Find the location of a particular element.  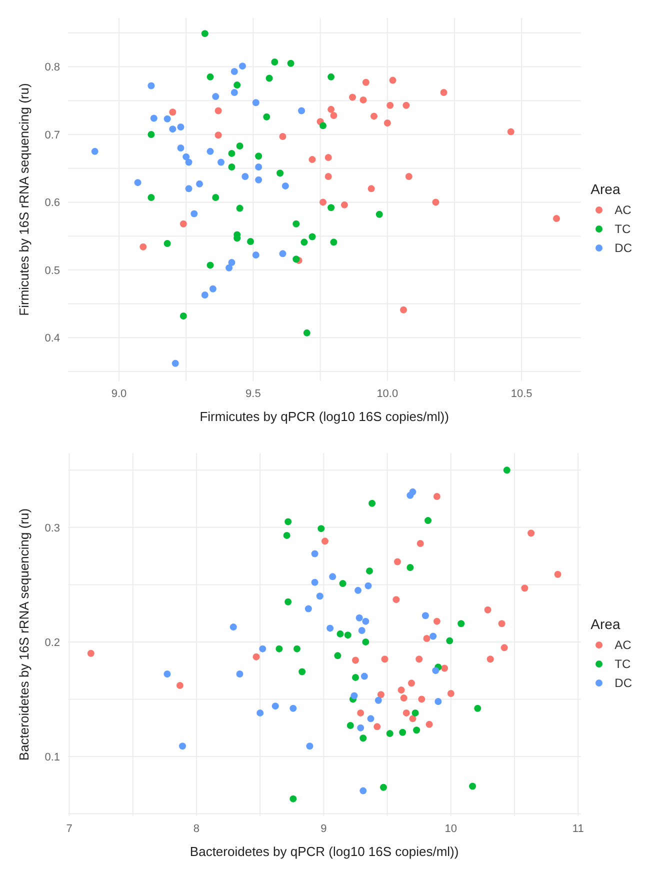

legend-label: AC is located at coordinates (623, 210).